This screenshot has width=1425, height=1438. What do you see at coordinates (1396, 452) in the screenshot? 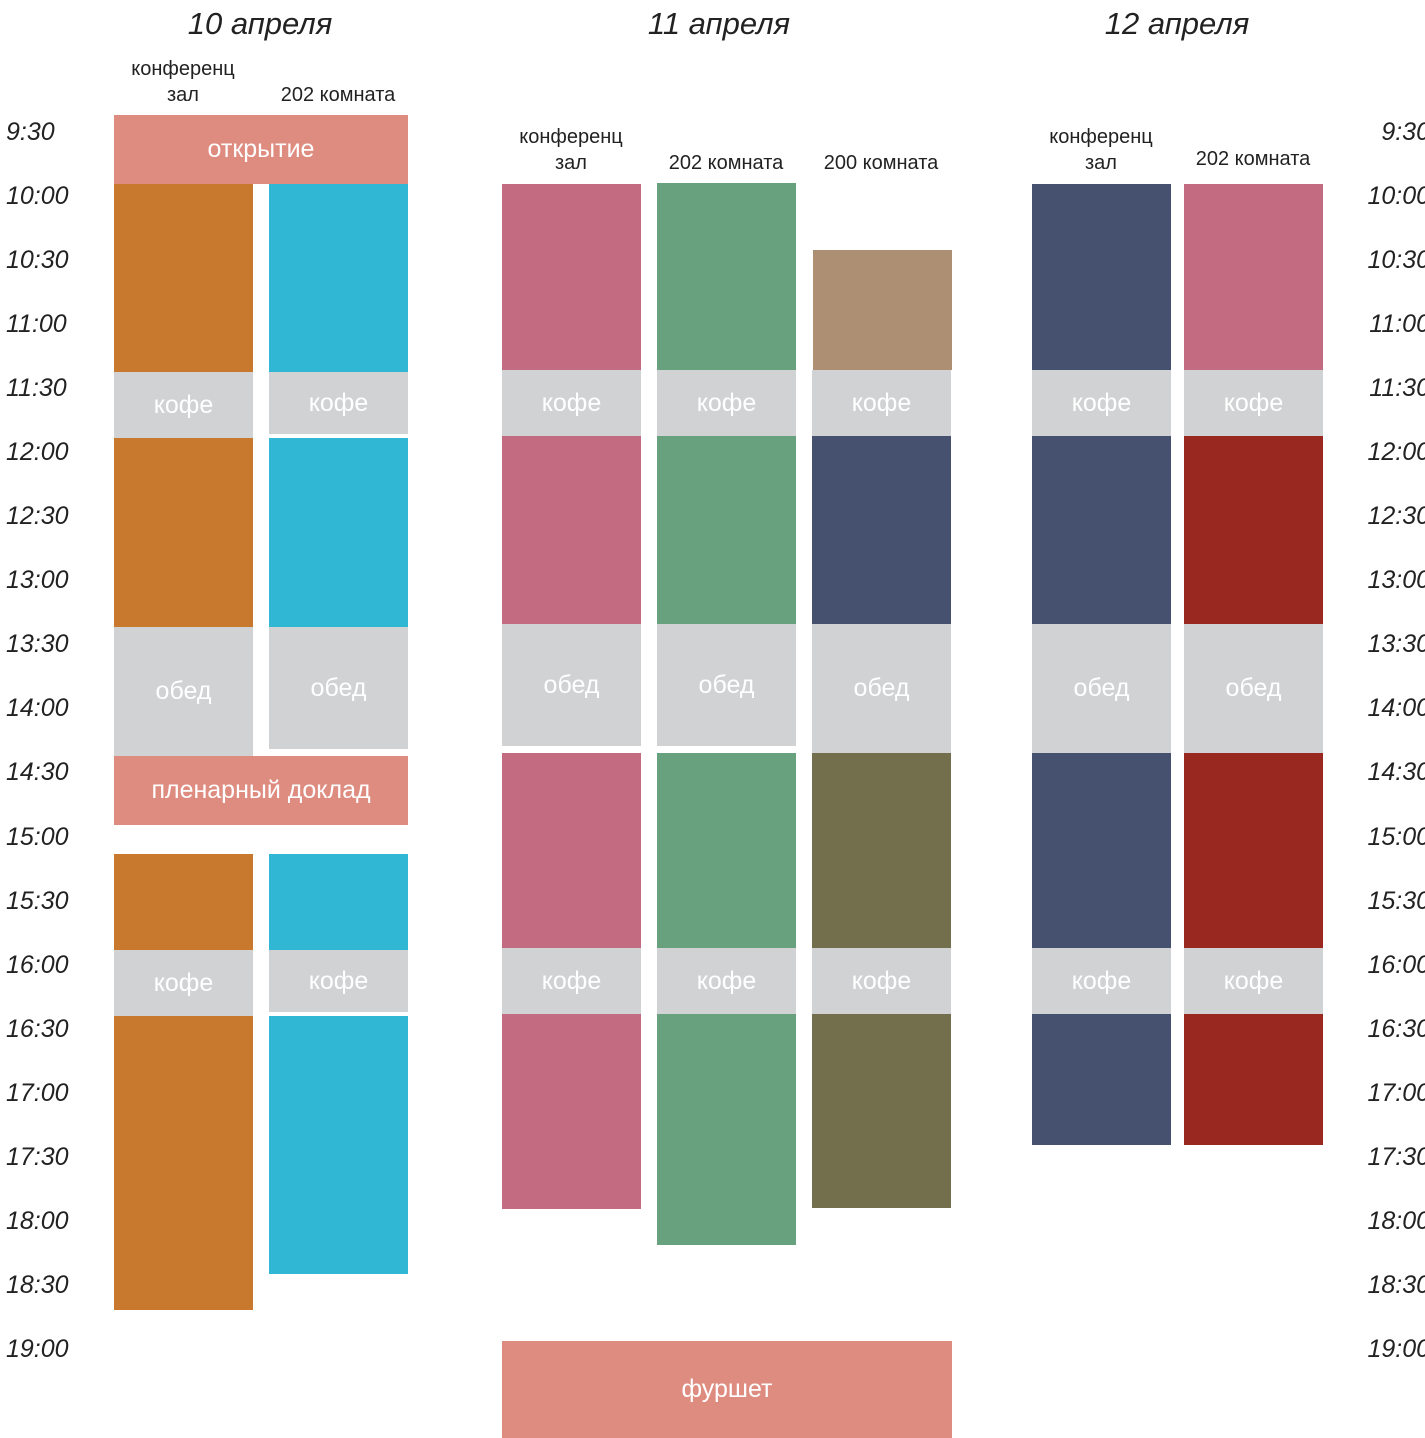
I see `time-label-right: 12:00` at bounding box center [1396, 452].